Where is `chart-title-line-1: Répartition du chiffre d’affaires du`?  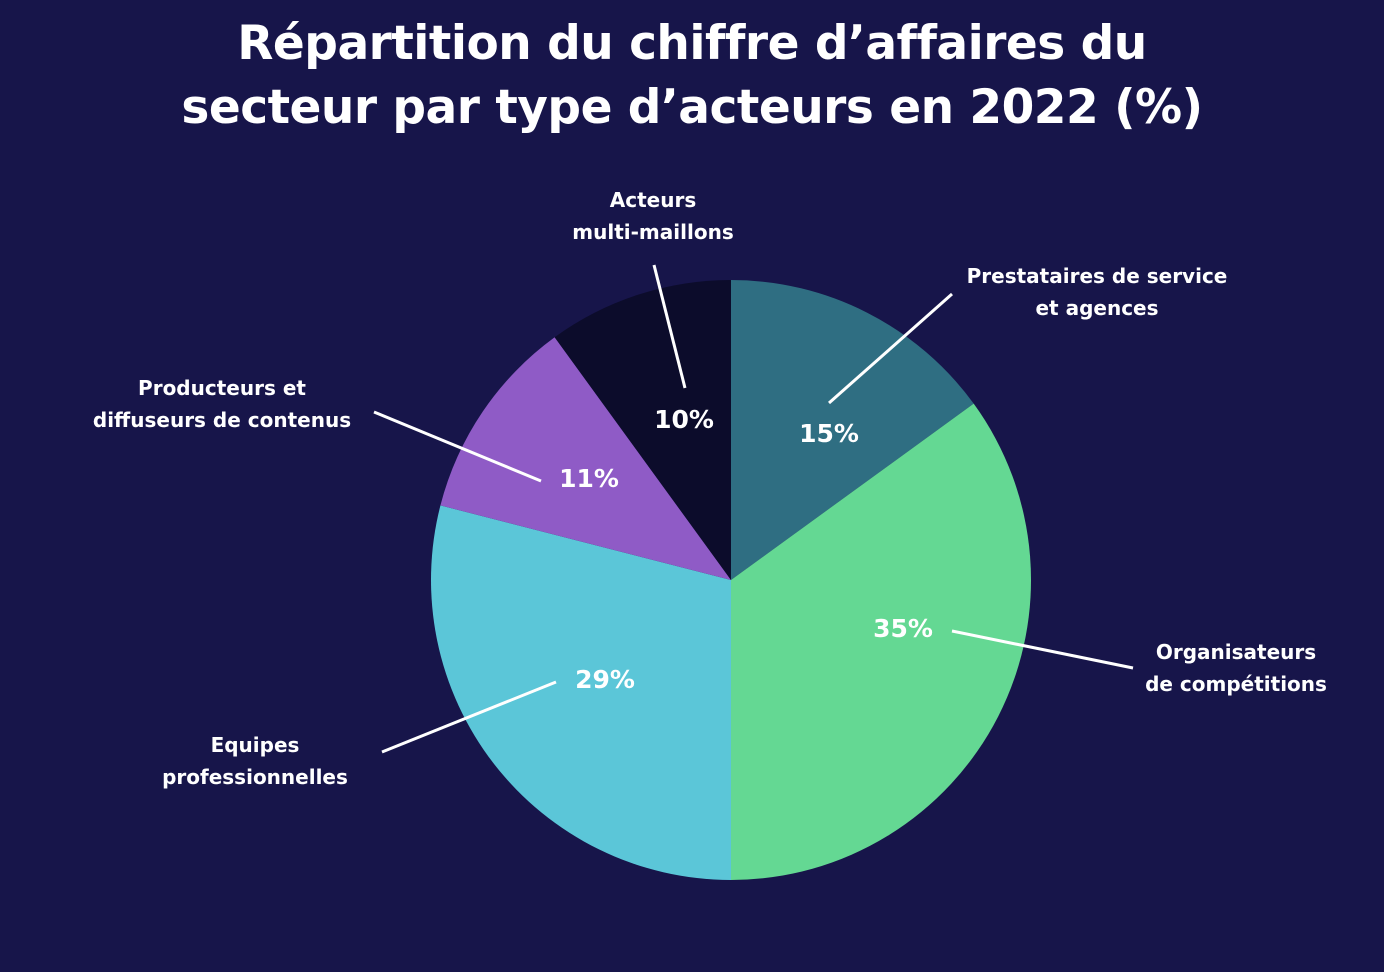
chart-title-line-1: Répartition du chiffre d’affaires du is located at coordinates (692, 43).